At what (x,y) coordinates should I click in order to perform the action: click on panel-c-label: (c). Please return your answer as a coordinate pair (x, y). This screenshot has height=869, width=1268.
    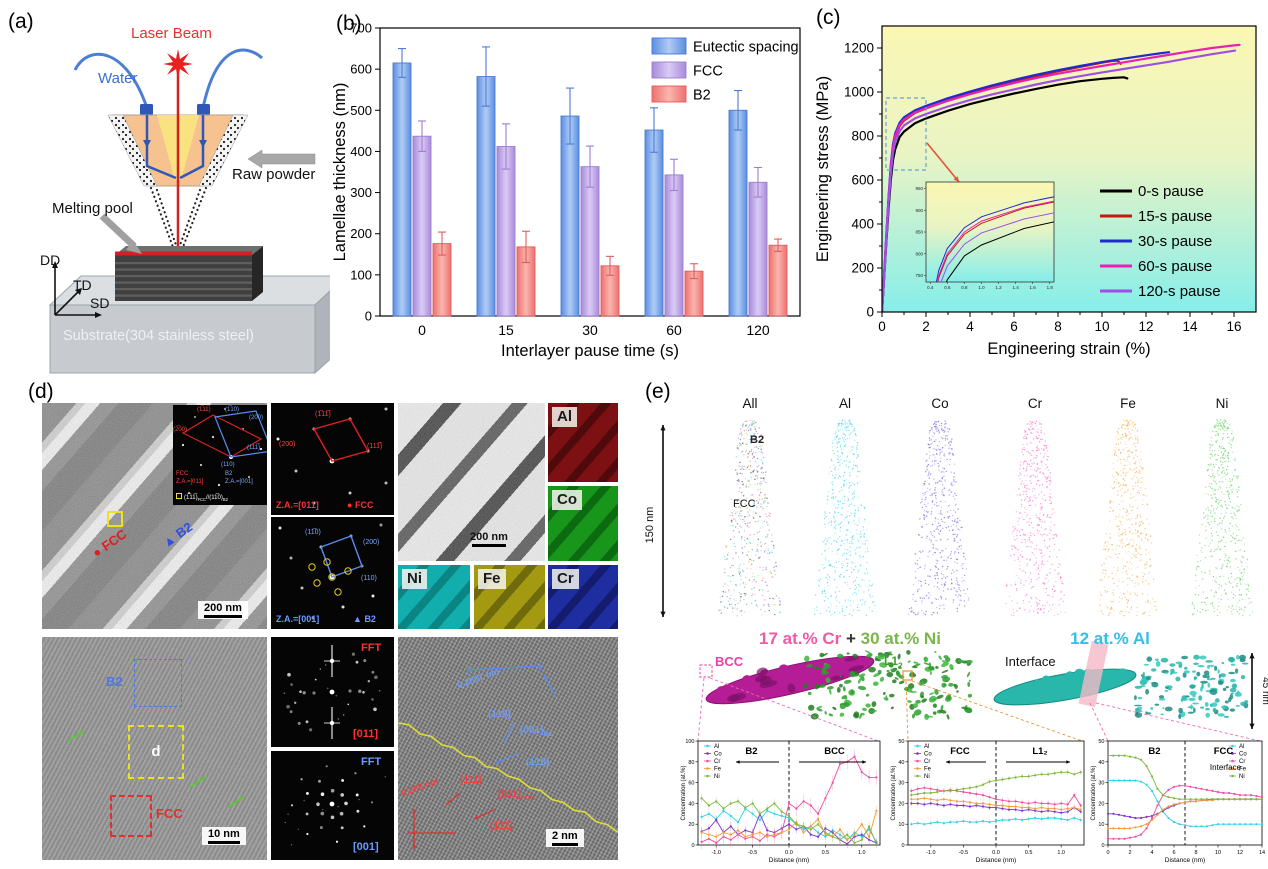
    Looking at the image, I should click on (828, 17).